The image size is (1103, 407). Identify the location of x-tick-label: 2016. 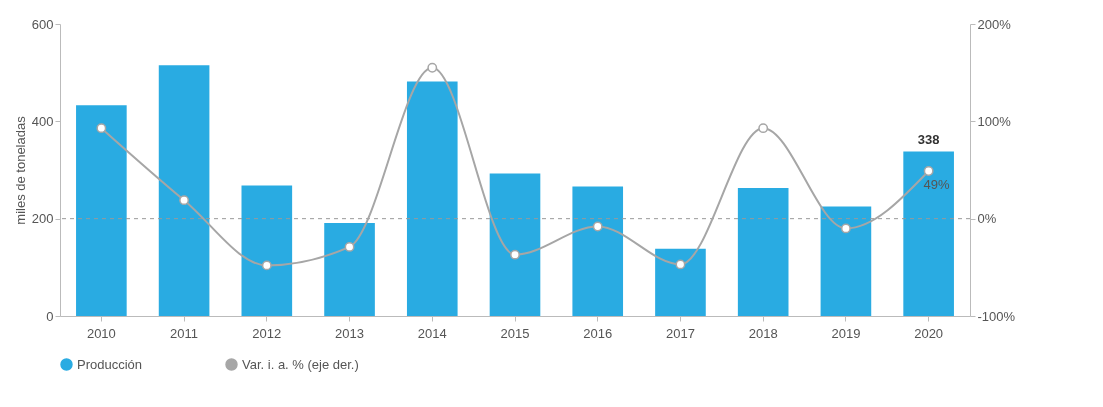
(598, 333).